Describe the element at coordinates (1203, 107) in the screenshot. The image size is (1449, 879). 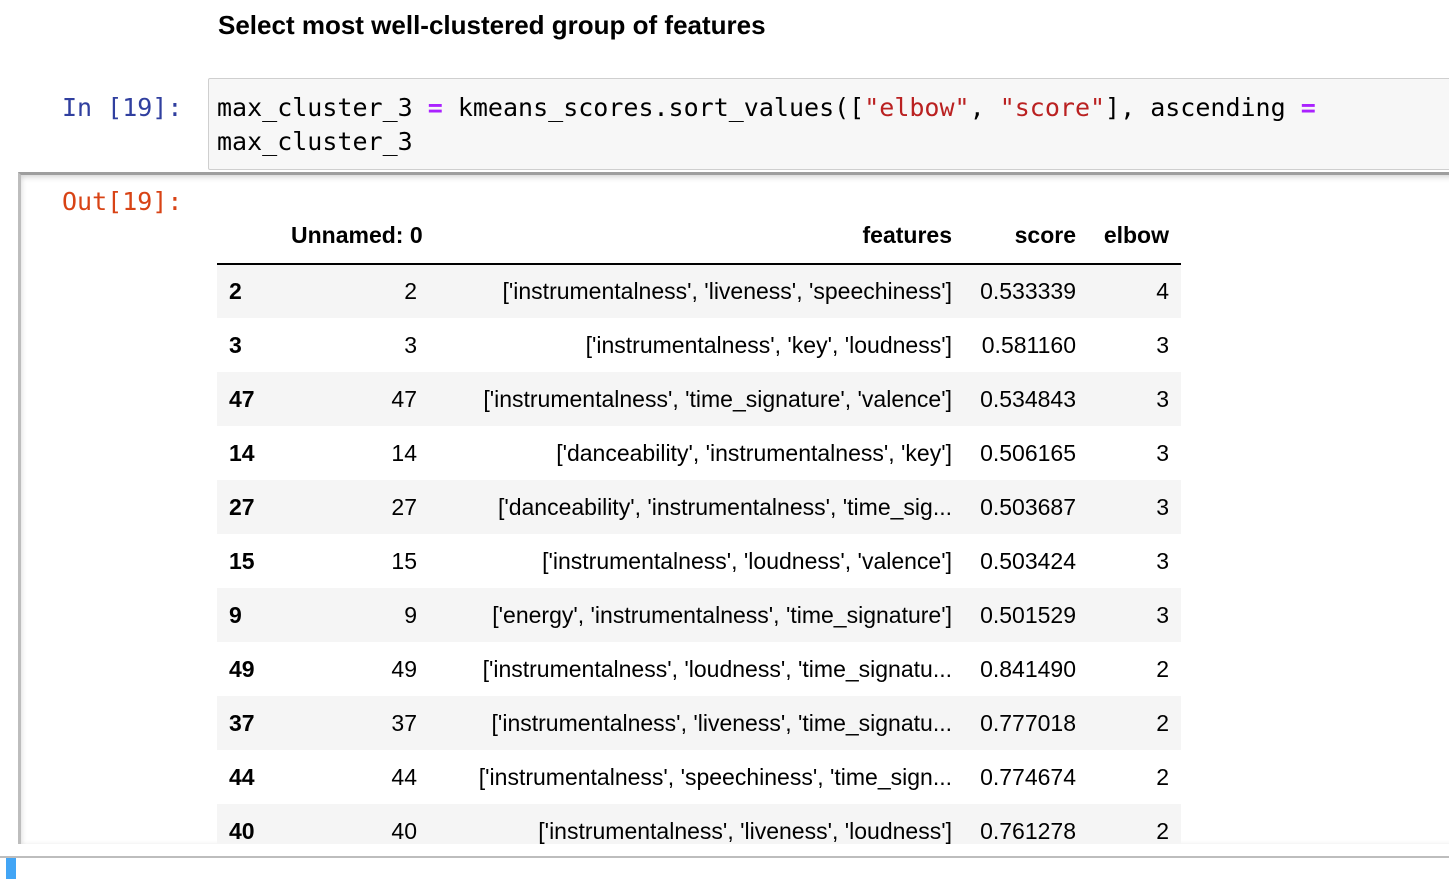
I see `code-tail: ], ascending` at that location.